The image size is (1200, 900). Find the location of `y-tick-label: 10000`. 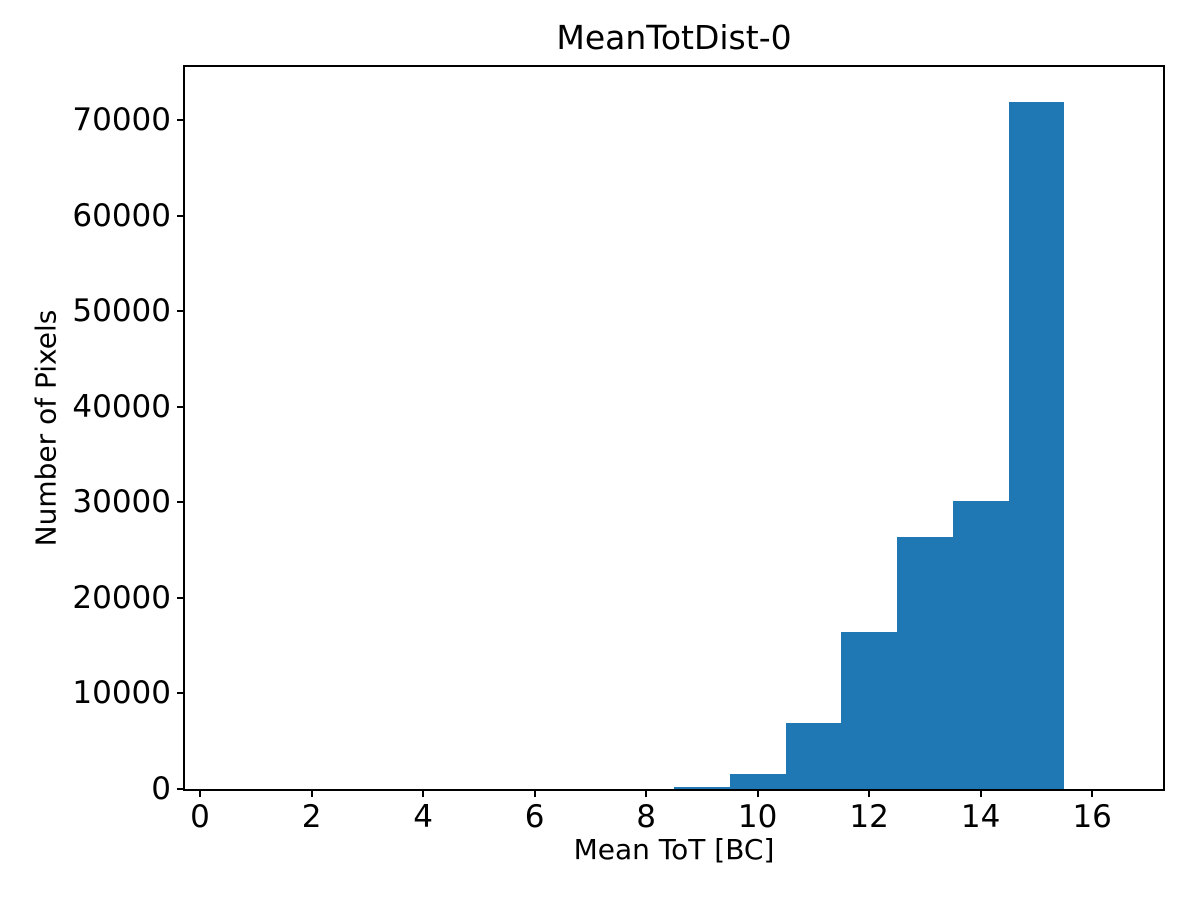

y-tick-label: 10000 is located at coordinates (121, 693).